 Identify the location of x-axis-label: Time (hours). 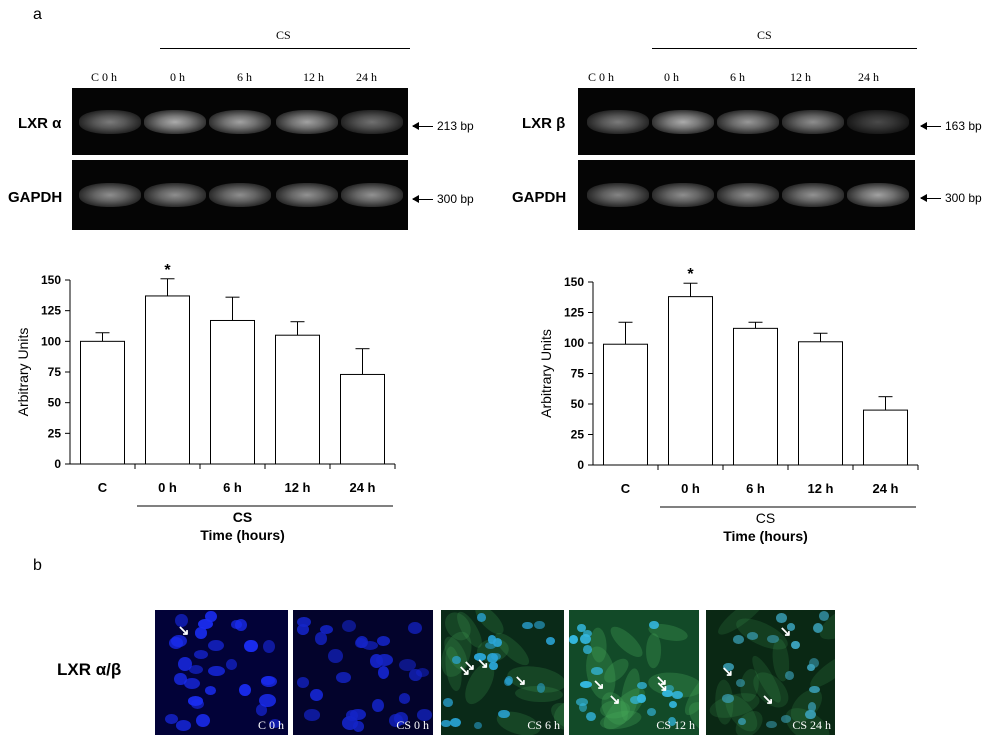
(765, 536).